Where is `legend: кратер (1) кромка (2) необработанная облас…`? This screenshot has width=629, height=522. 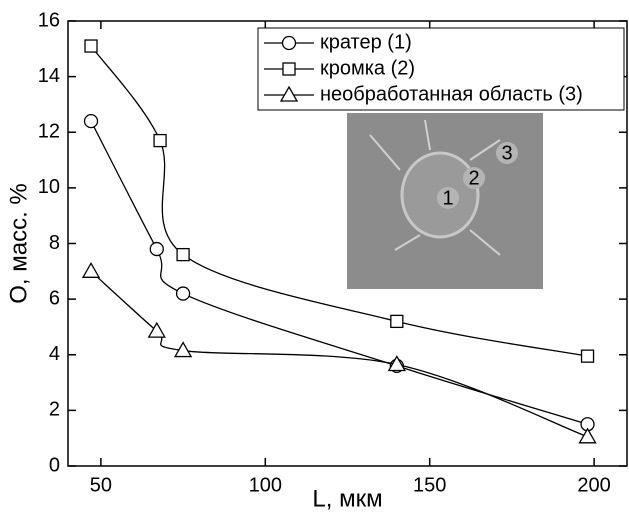
legend: кратер (1) кромка (2) необработанная облас… is located at coordinates (441, 69).